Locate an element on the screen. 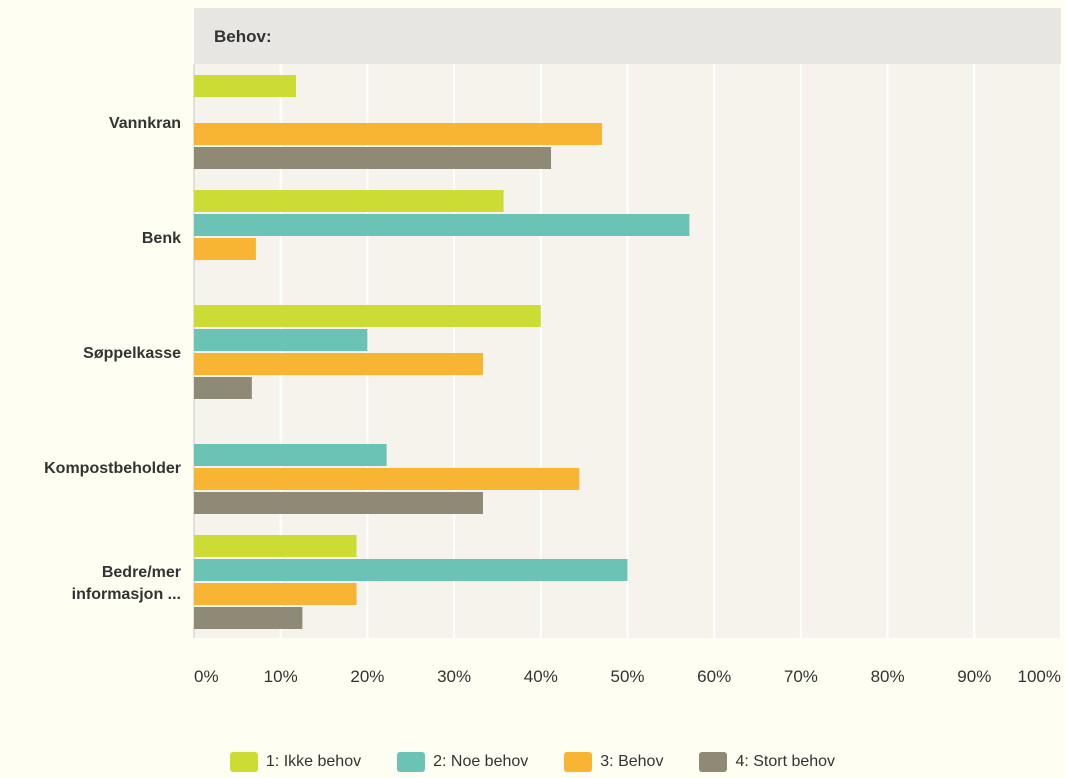 The height and width of the screenshot is (778, 1065). x-tick-label: 90% is located at coordinates (974, 676).